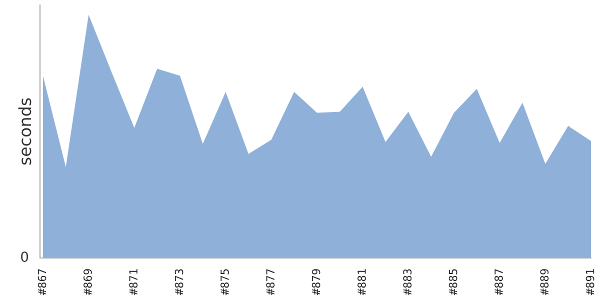 This screenshot has width=600, height=300. What do you see at coordinates (87, 282) in the screenshot?
I see `x-tick-label: #869` at bounding box center [87, 282].